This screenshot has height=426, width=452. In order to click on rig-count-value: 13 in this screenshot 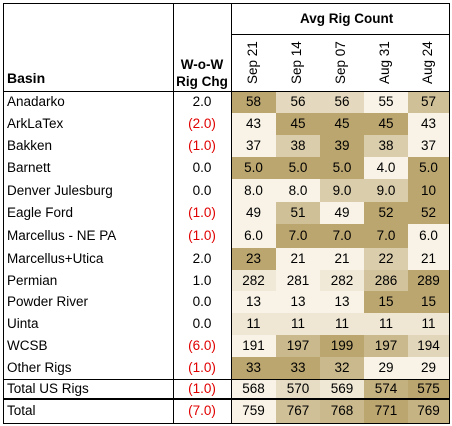, I will do `click(298, 301)`.